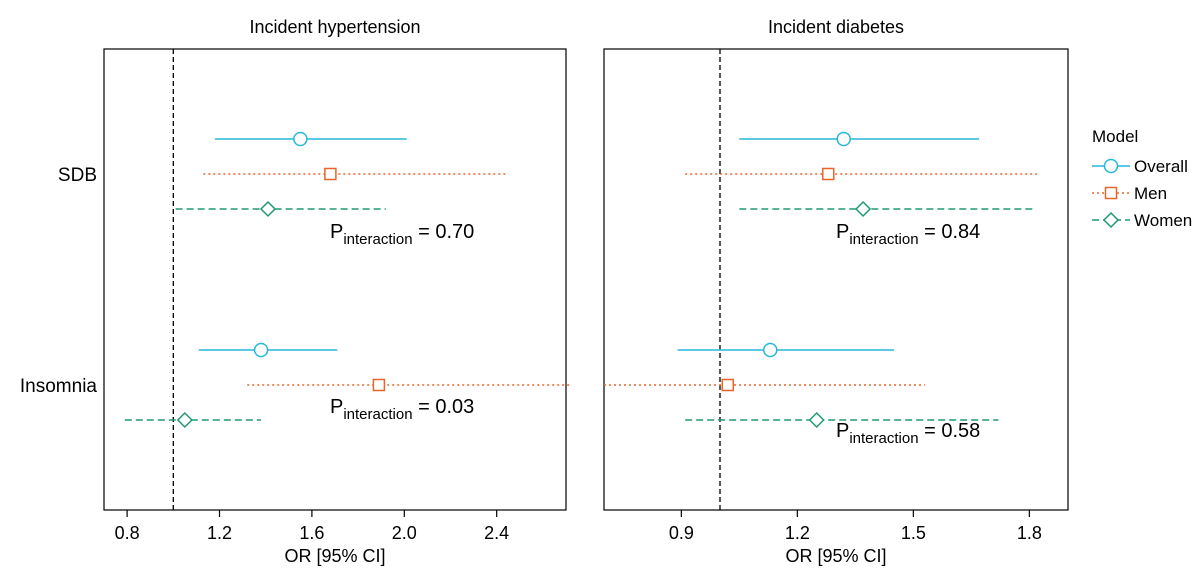 This screenshot has width=1198, height=570. What do you see at coordinates (1111, 166) in the screenshot?
I see `legend-marker-overall` at bounding box center [1111, 166].